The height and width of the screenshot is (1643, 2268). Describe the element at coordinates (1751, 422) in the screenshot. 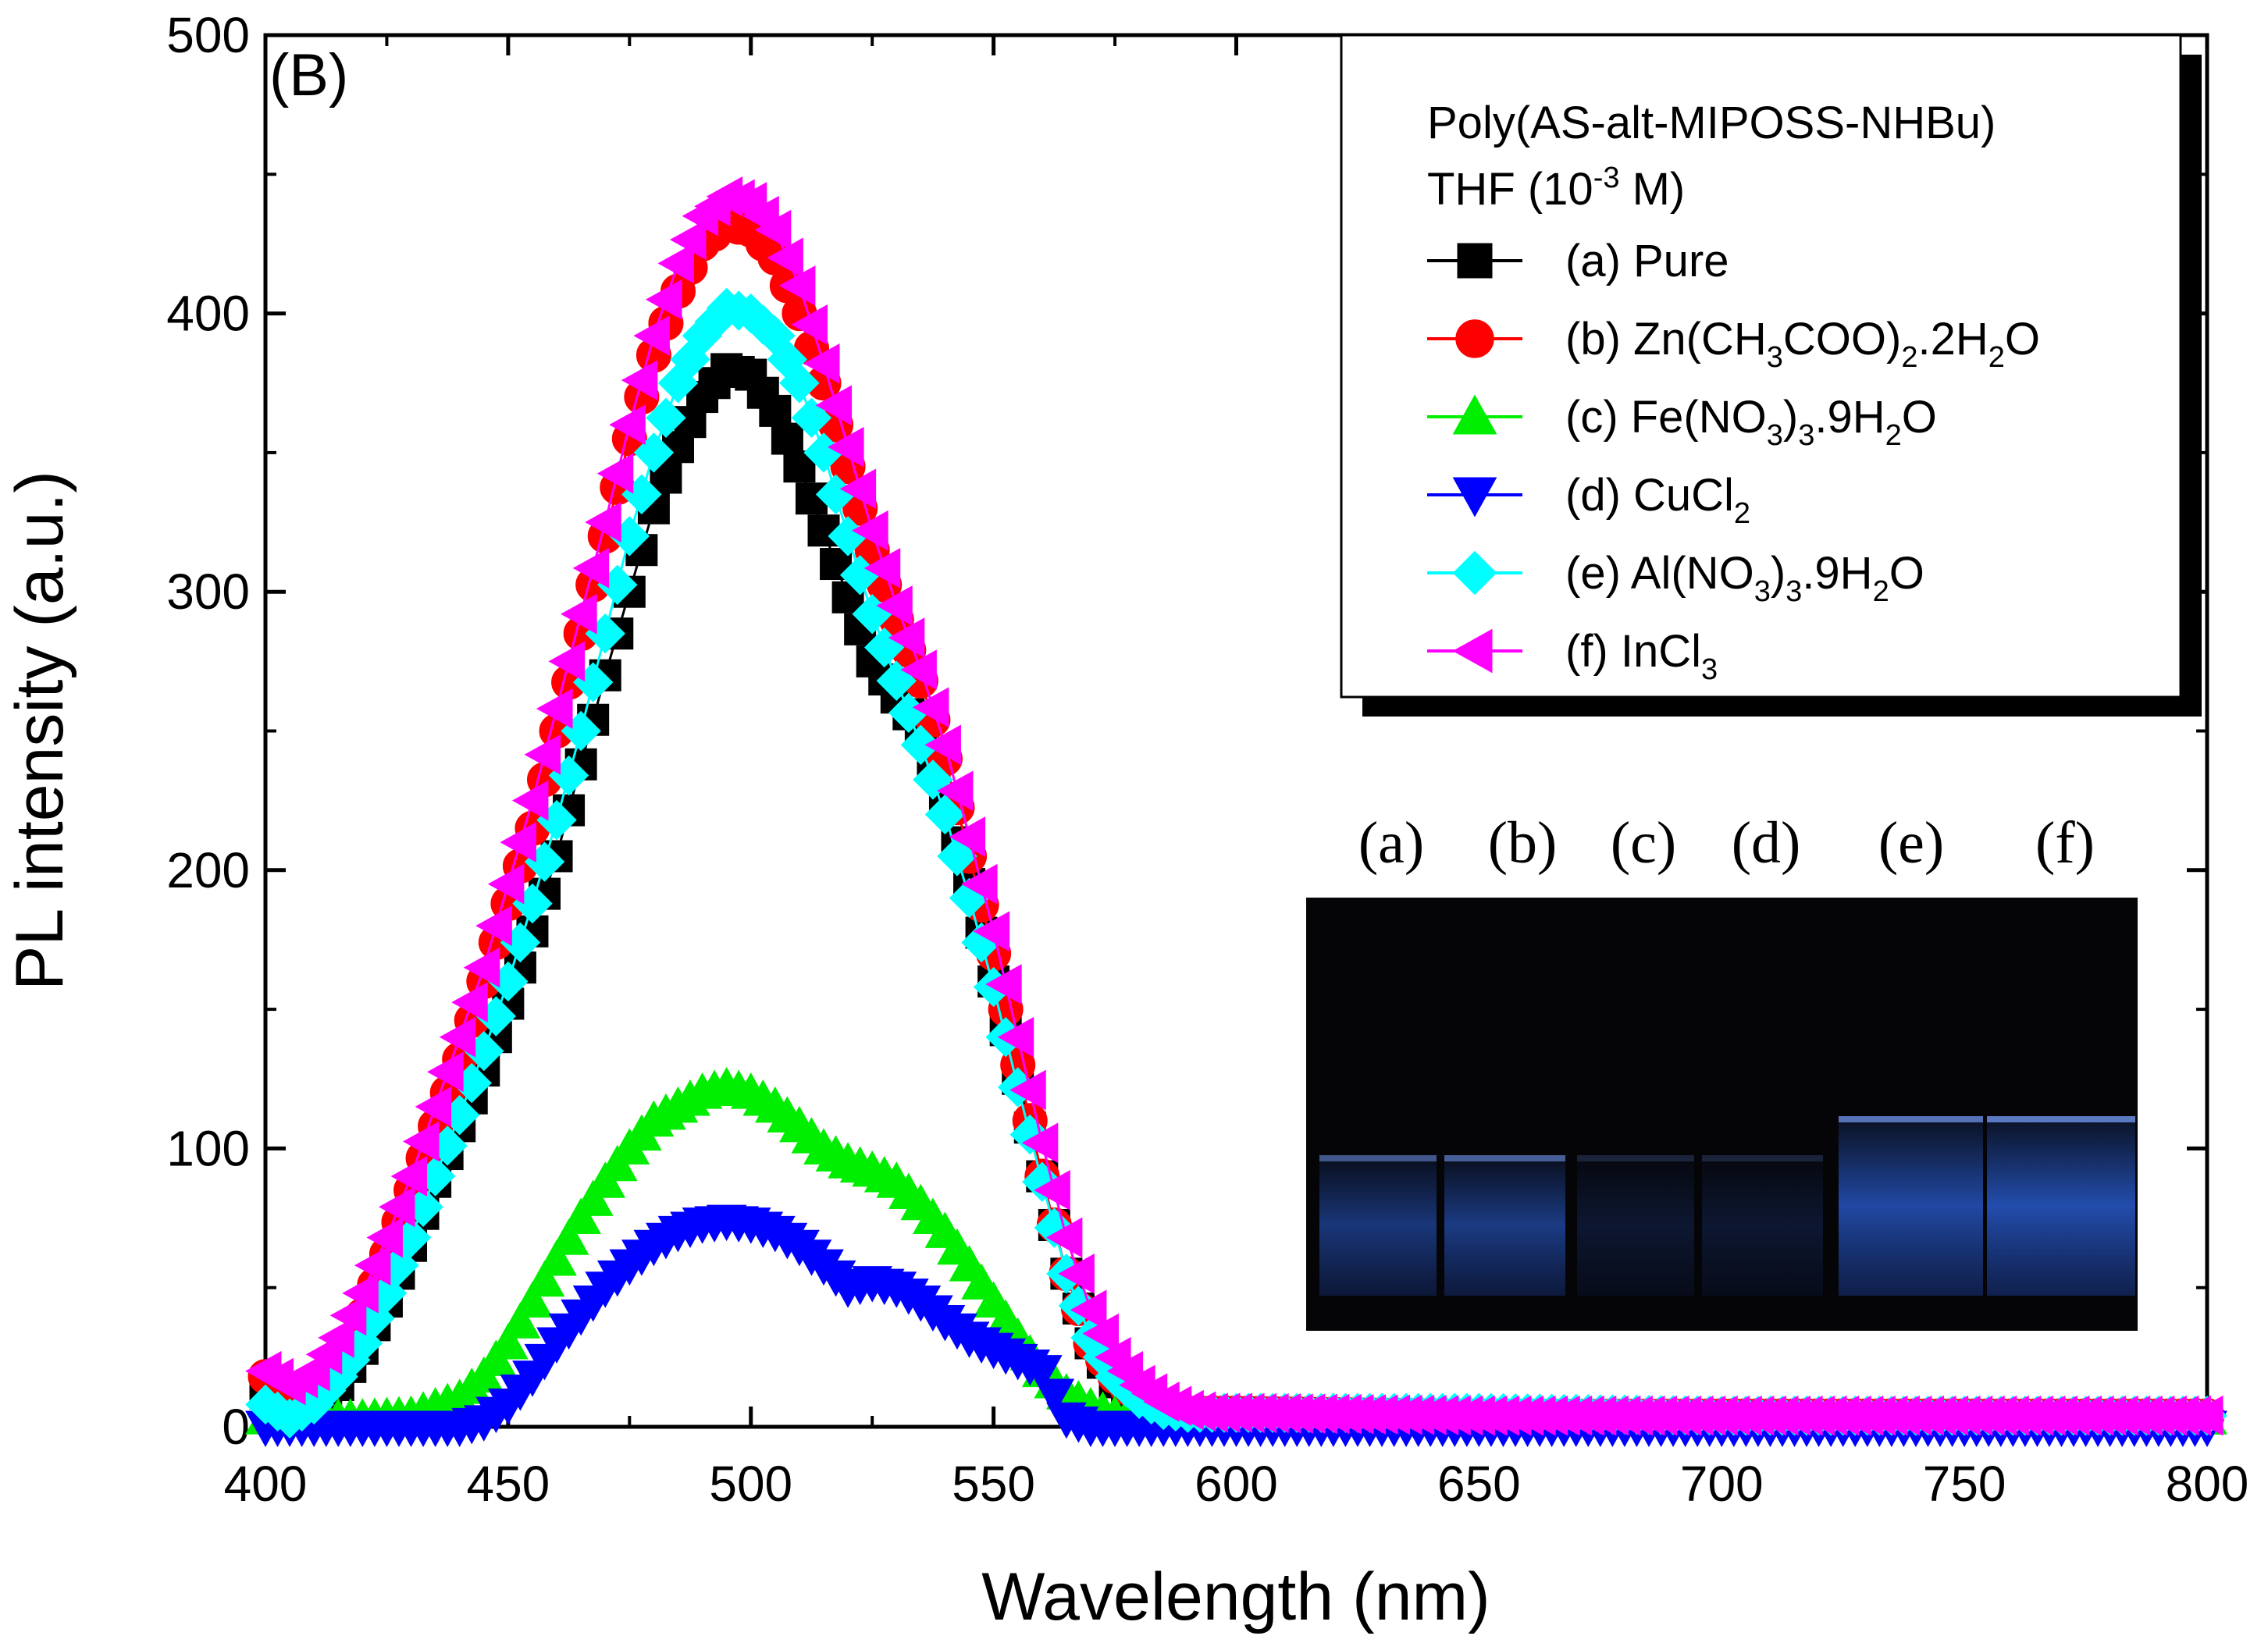

I see `legend-label-c: (c) Fe(NO3)3.9H2O` at that location.